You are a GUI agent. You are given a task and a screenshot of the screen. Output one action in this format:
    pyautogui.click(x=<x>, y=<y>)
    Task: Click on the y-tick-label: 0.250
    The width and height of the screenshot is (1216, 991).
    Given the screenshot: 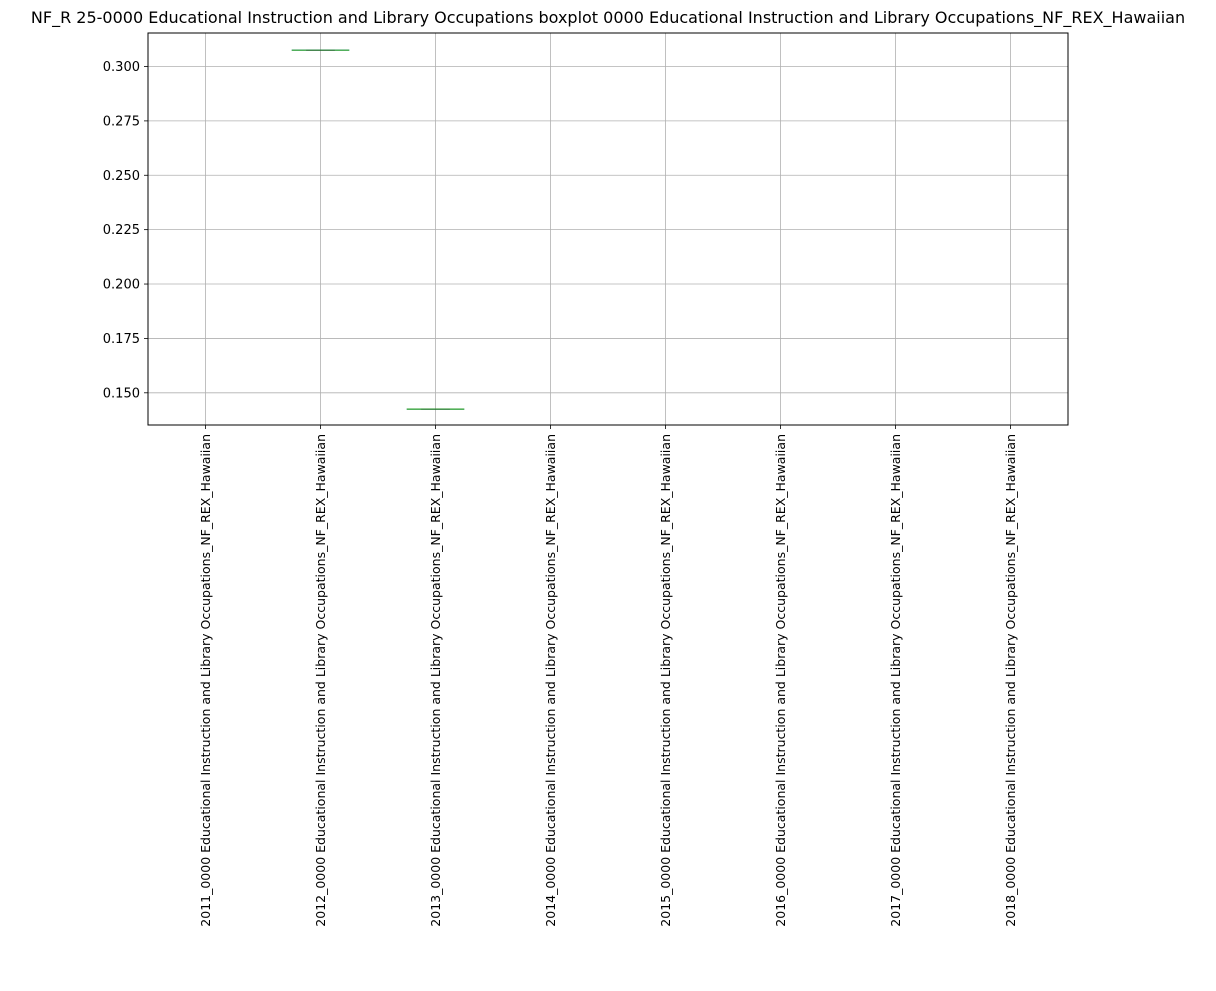 What is the action you would take?
    pyautogui.click(x=121, y=176)
    